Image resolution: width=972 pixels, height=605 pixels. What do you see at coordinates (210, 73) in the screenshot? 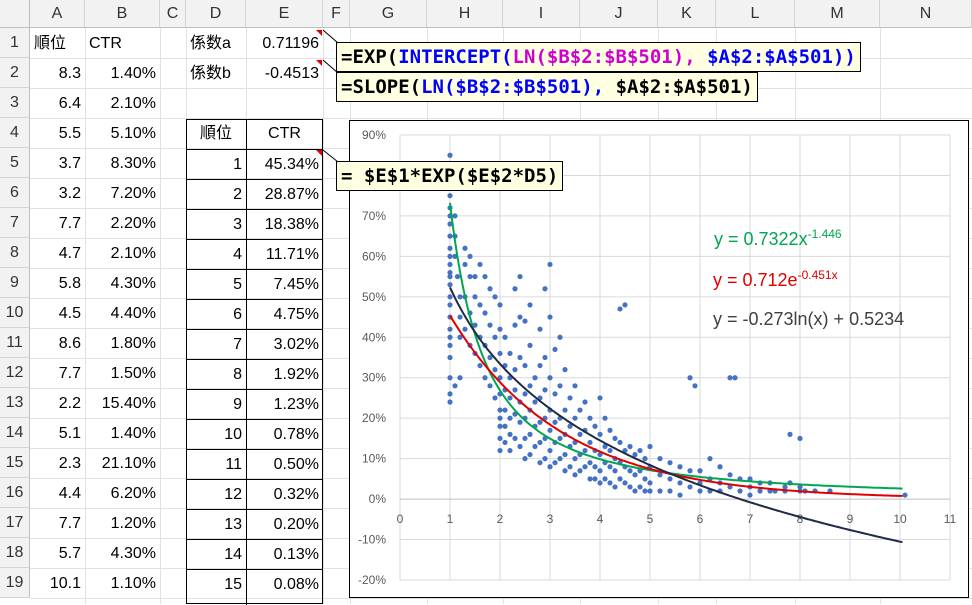
I see `coef-b-label: 係数b` at bounding box center [210, 73].